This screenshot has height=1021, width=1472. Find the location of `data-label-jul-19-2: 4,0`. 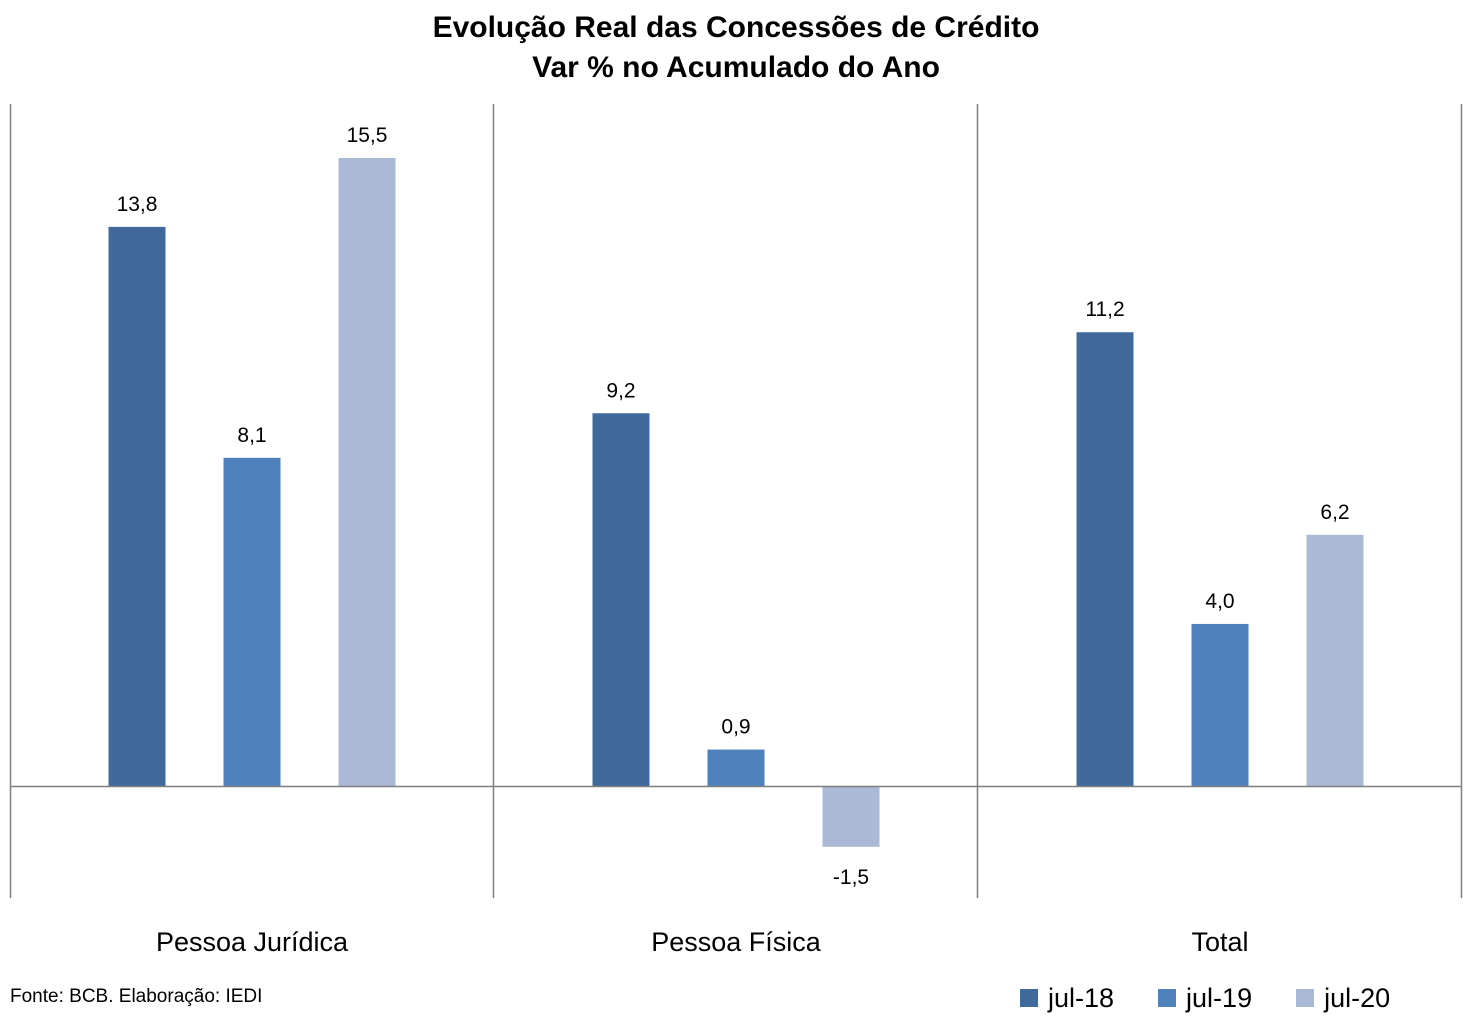

data-label-jul-19-2: 4,0 is located at coordinates (1219, 601).